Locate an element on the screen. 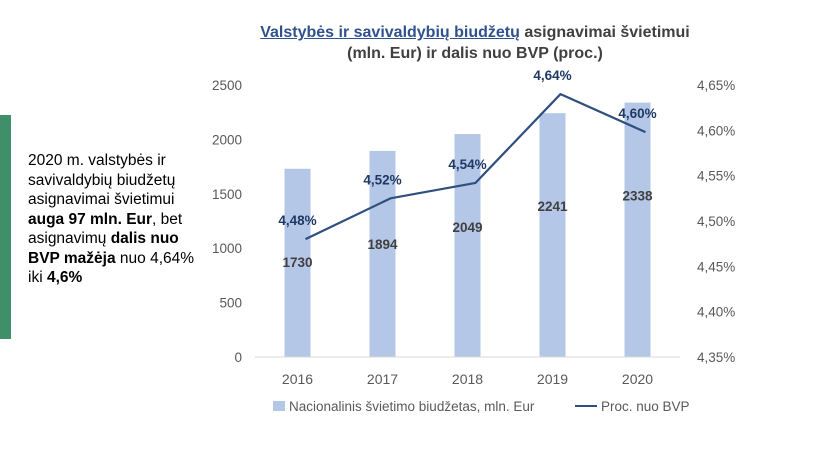  x-tick-label: 2017 is located at coordinates (382, 379).